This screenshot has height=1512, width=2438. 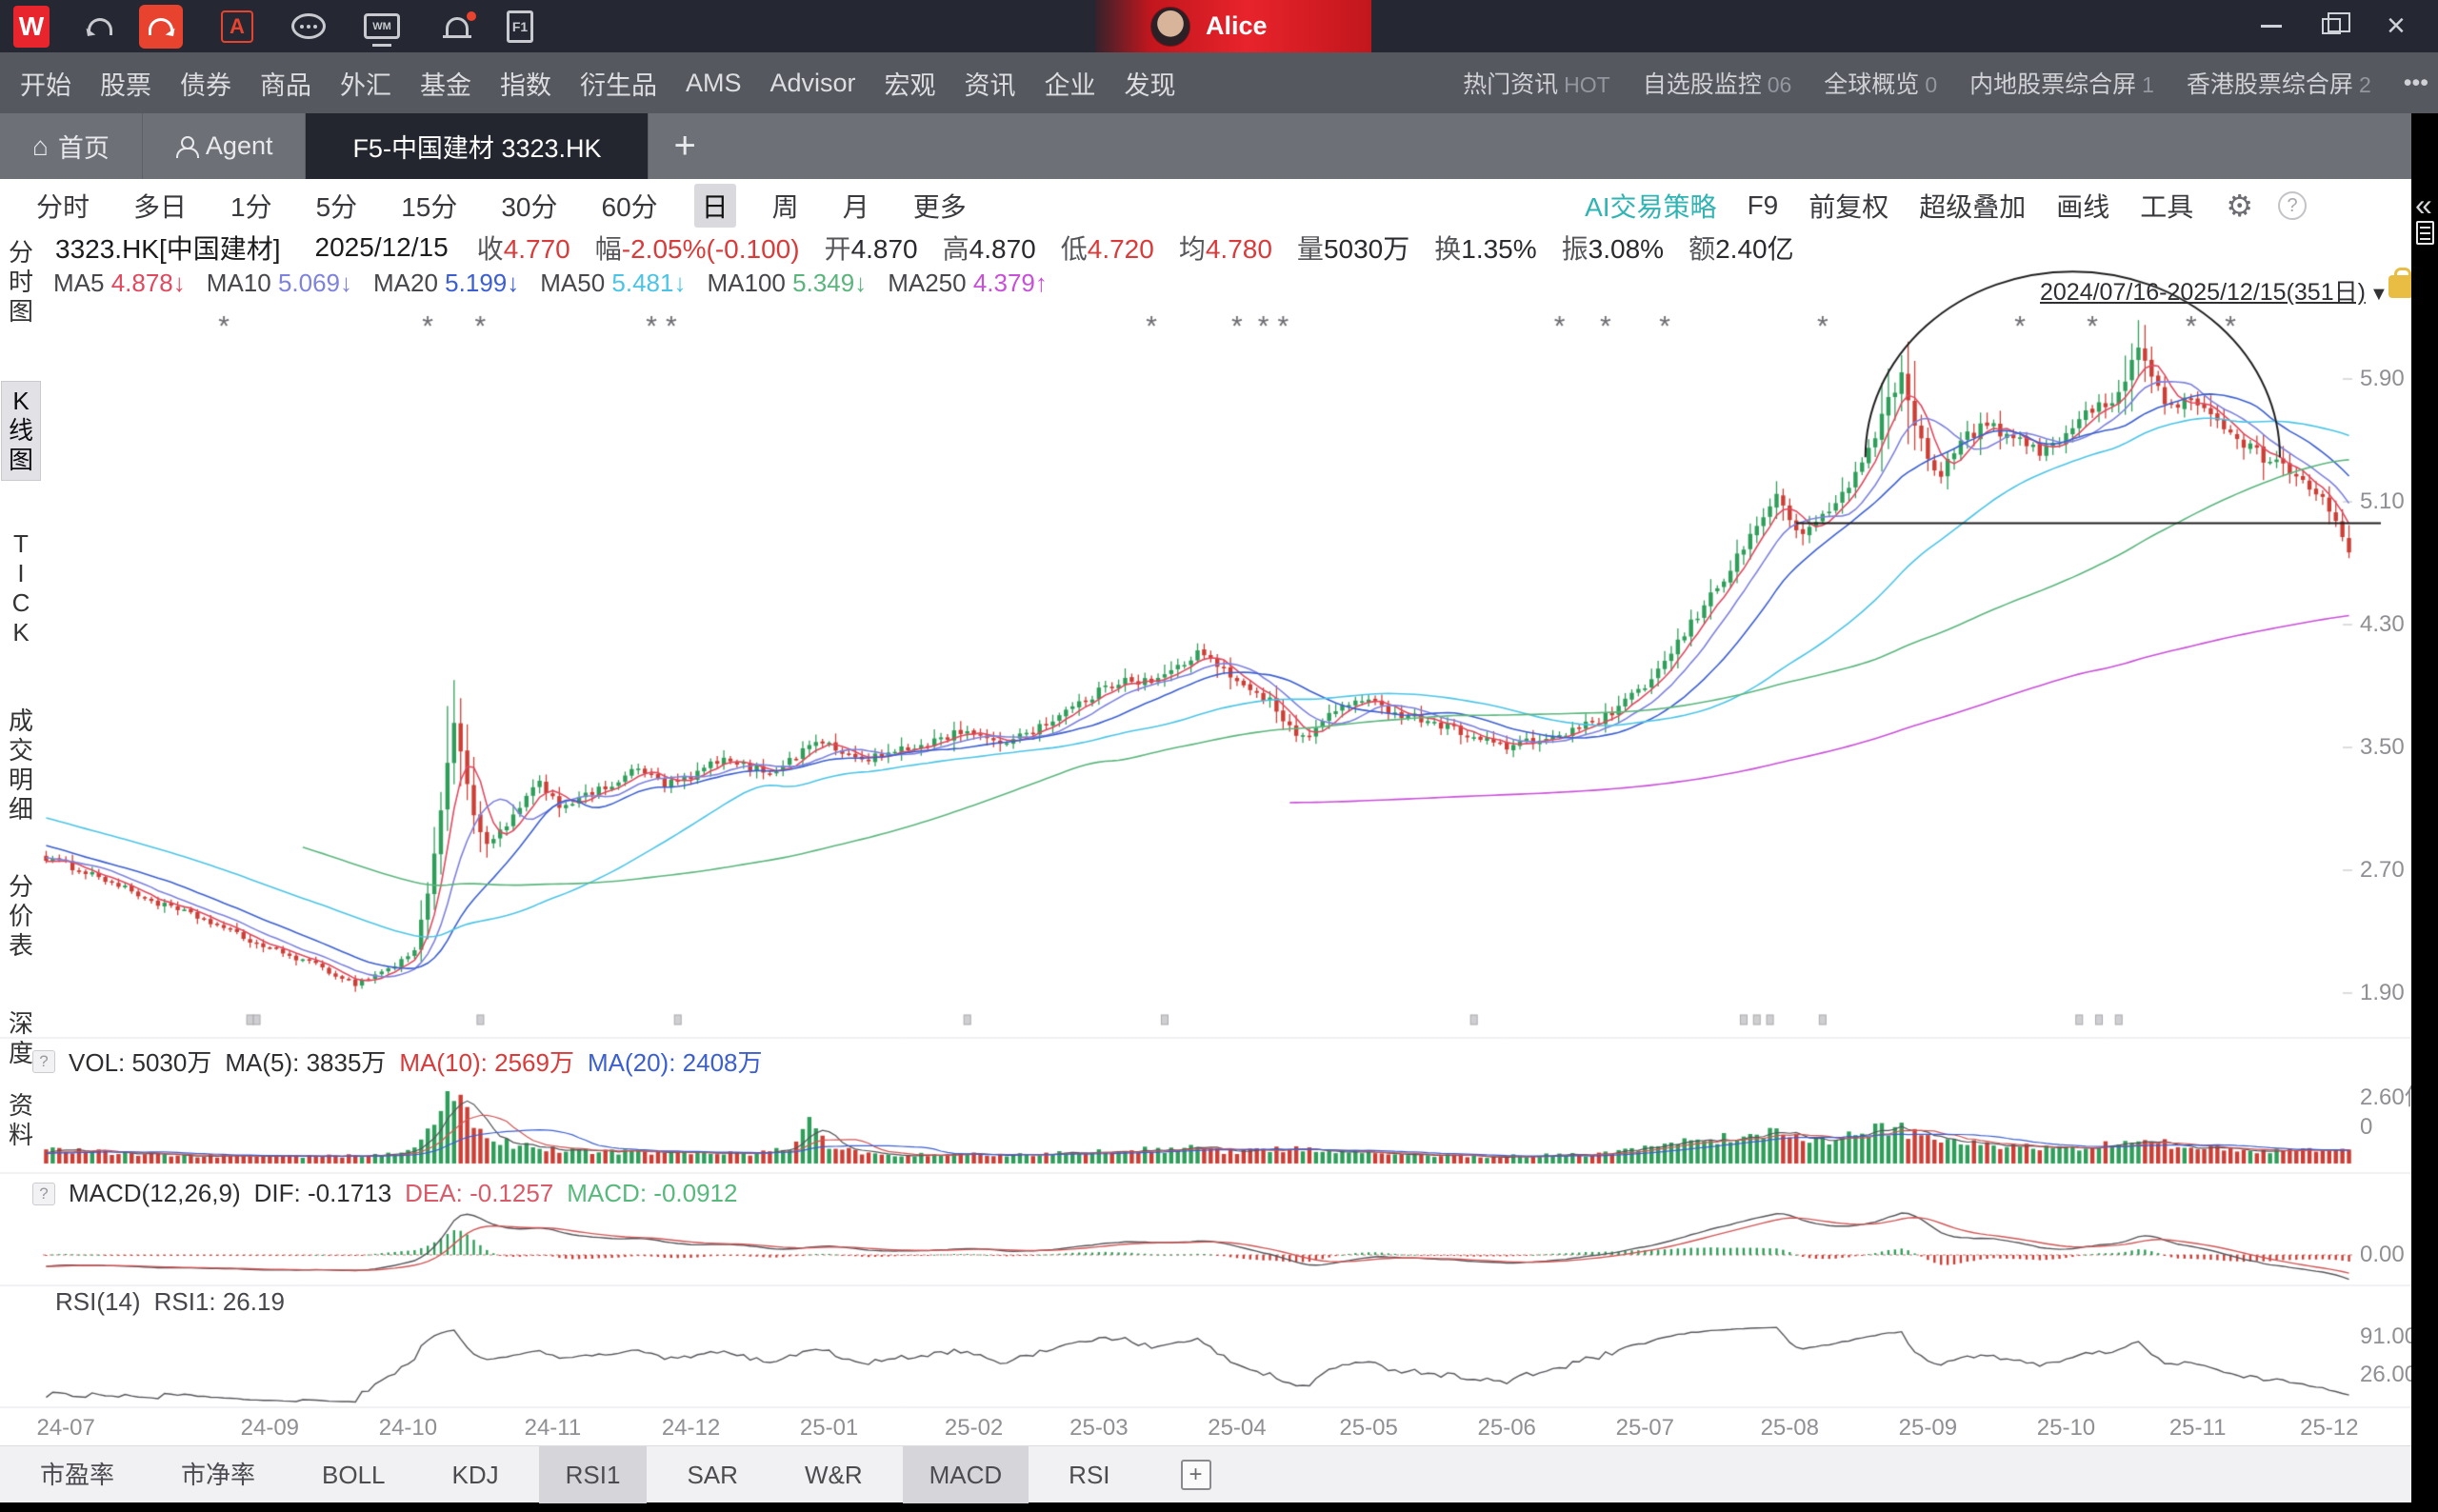 I want to click on bell-icon, so click(x=459, y=24).